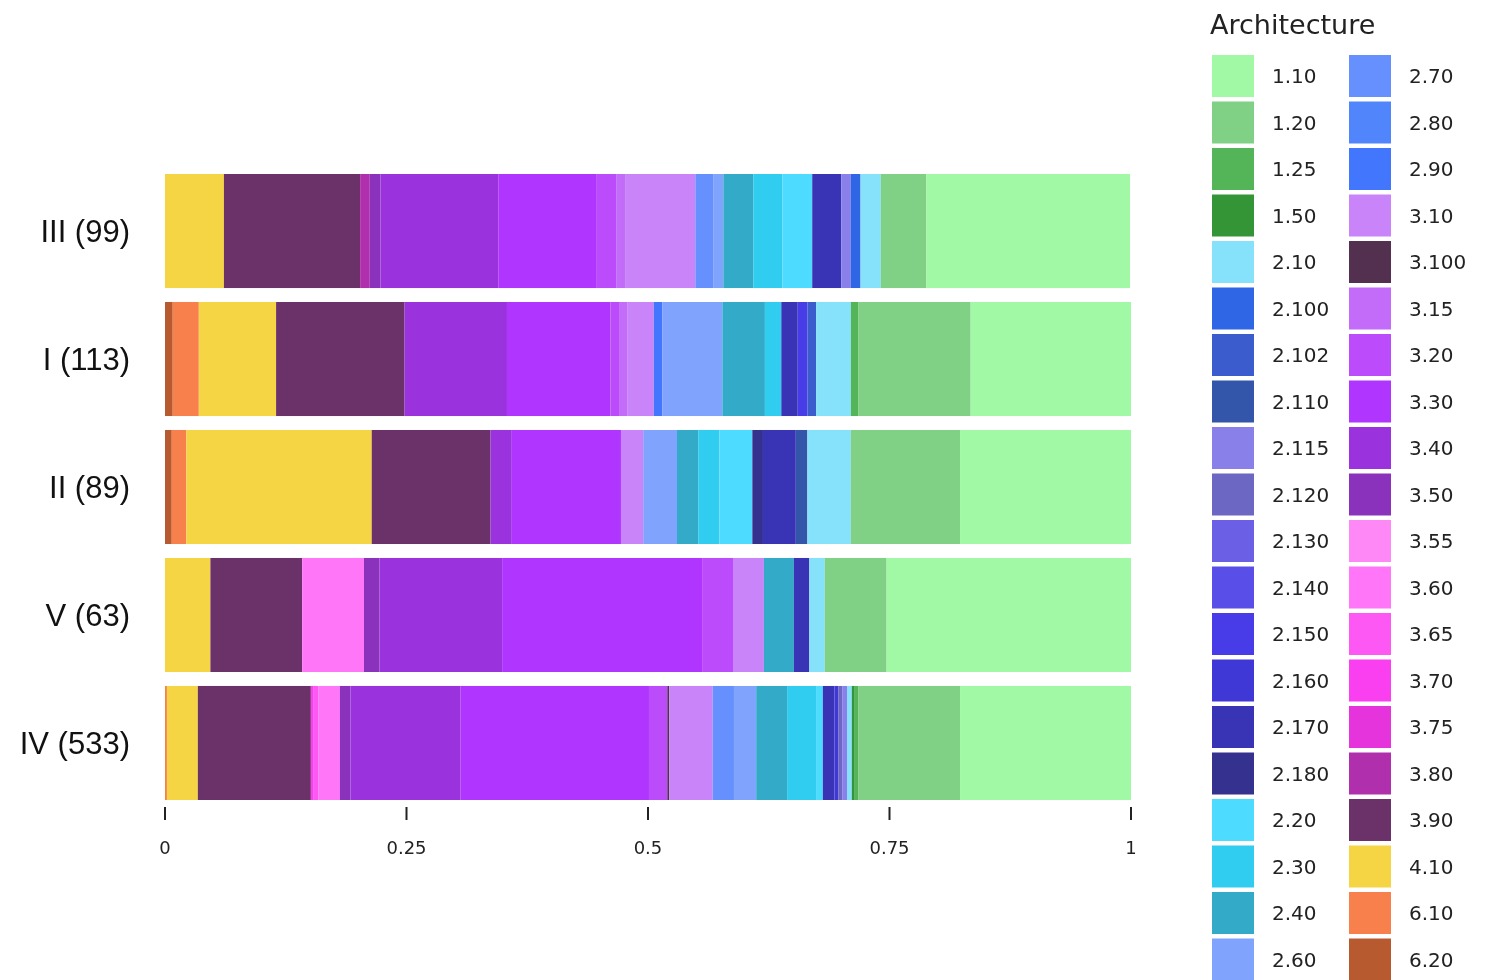 The height and width of the screenshot is (980, 1487). I want to click on legend-label: 2.180, so click(1301, 773).